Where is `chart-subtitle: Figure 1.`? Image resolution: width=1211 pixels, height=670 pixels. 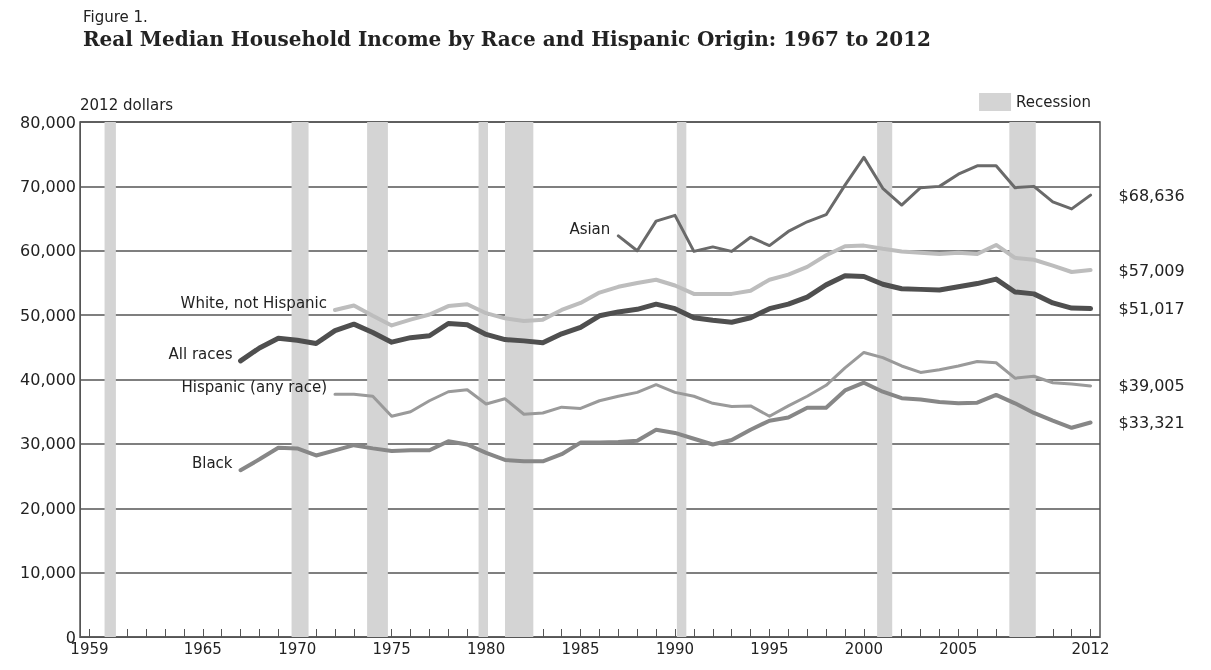
chart-subtitle: Figure 1. is located at coordinates (115, 16).